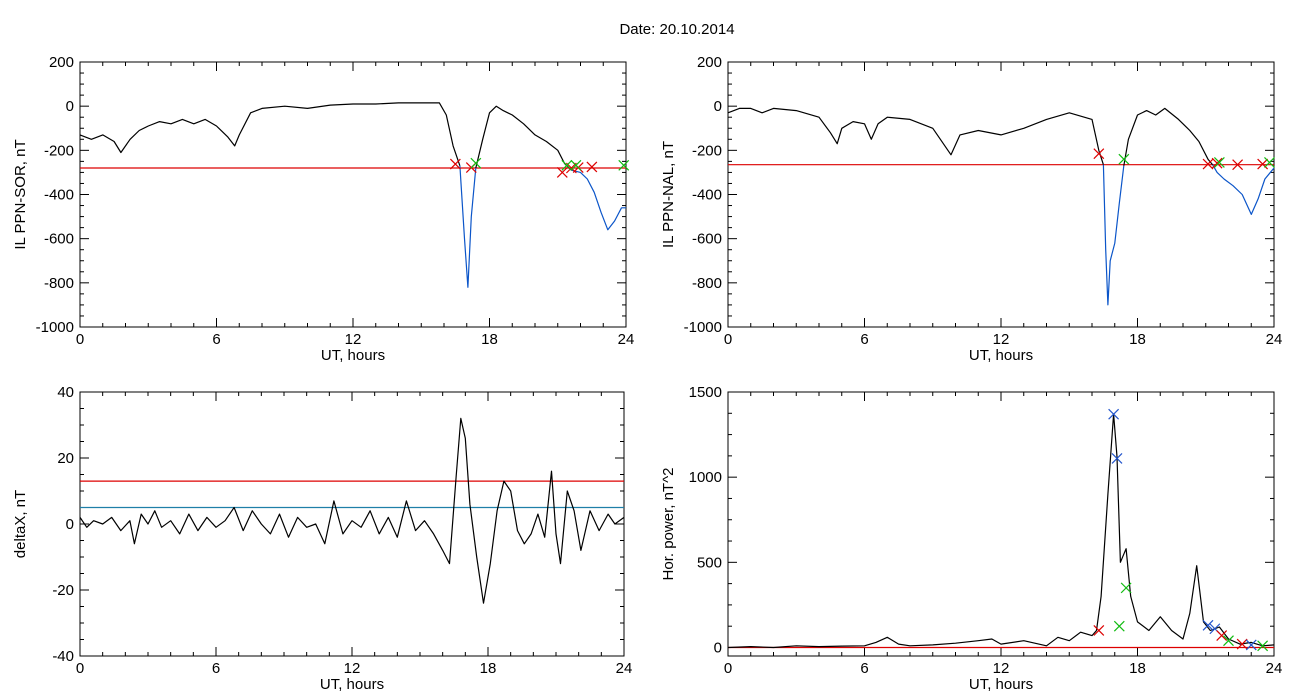 The height and width of the screenshot is (700, 1300). What do you see at coordinates (676, 29) in the screenshot?
I see `date-title: Date: 20.10.2014` at bounding box center [676, 29].